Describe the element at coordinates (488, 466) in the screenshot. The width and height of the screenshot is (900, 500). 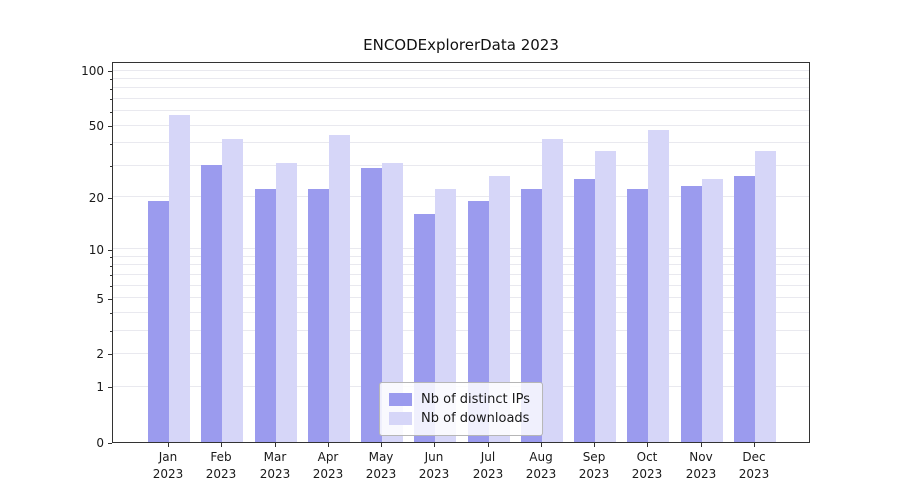
I see `x-tick-label: Jul 2023` at that location.